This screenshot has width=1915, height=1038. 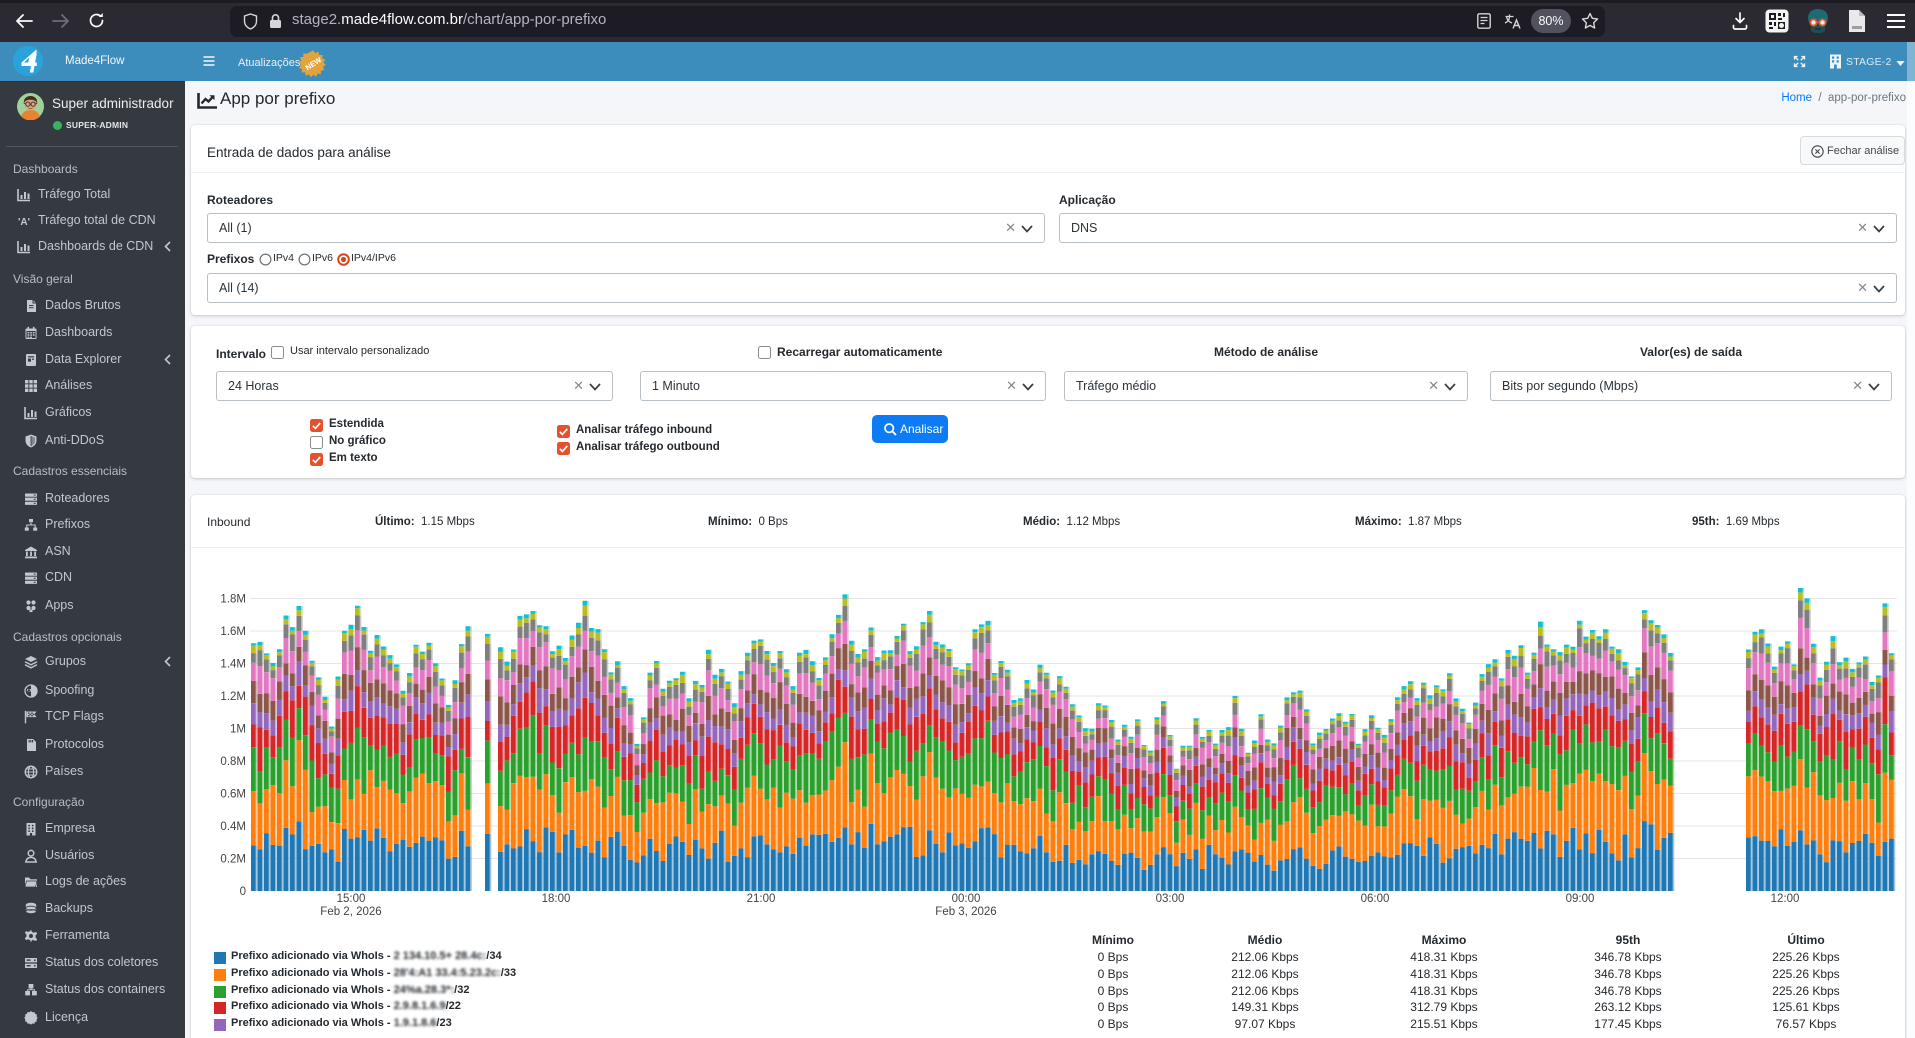 I want to click on svg-text: 0.6M, so click(x=233, y=795).